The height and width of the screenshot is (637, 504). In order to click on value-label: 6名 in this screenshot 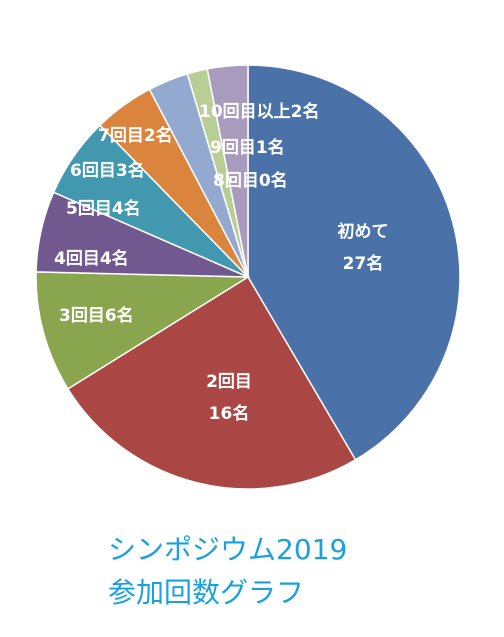, I will do `click(119, 315)`.